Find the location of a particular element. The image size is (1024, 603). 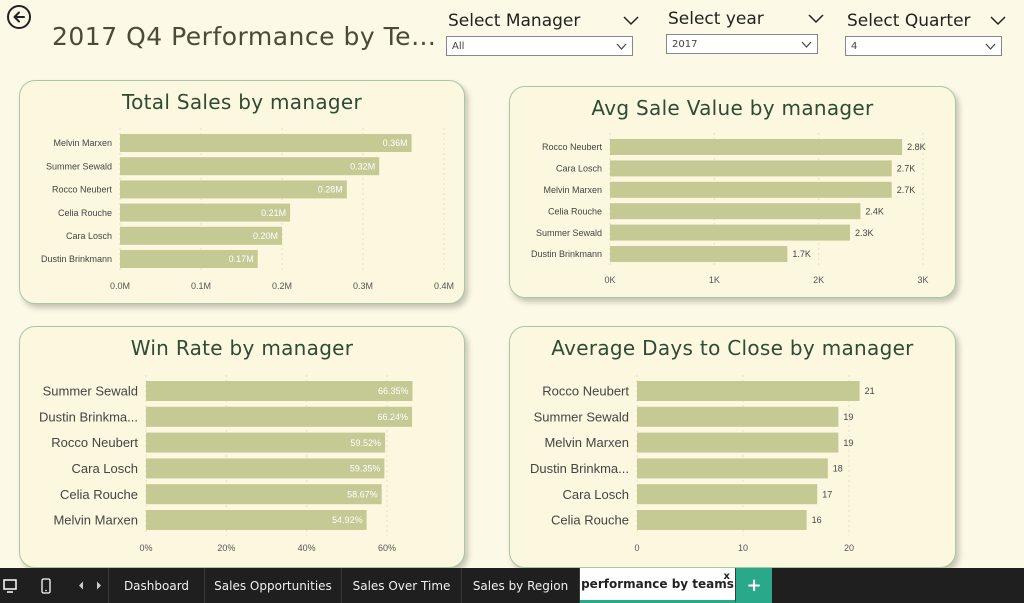

data-label: 0.20M is located at coordinates (265, 236).